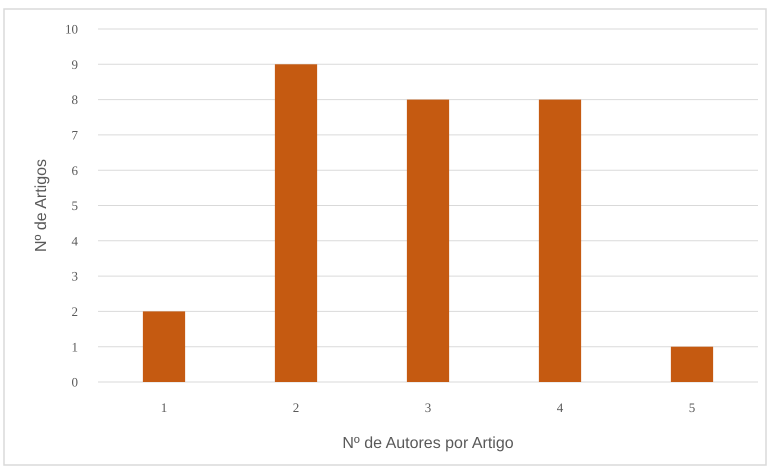  Describe the element at coordinates (75, 100) in the screenshot. I see `y-tick-label: 8` at that location.